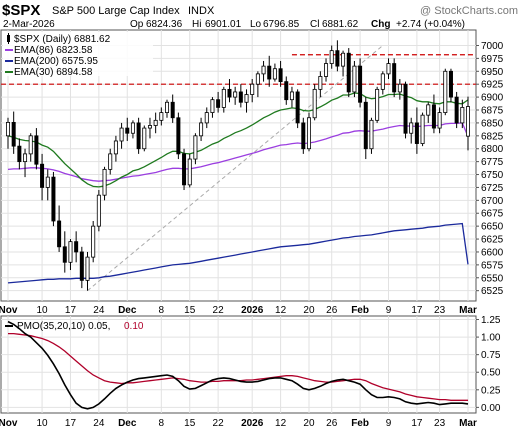 The image size is (522, 430). What do you see at coordinates (162, 310) in the screenshot?
I see `date-label: 8` at bounding box center [162, 310].